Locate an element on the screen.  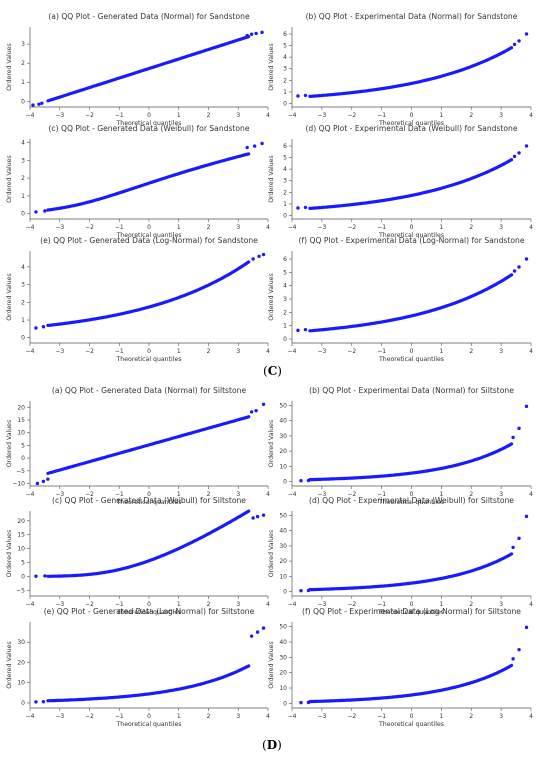
x-tick-label: −3 is located at coordinates (59, 351).